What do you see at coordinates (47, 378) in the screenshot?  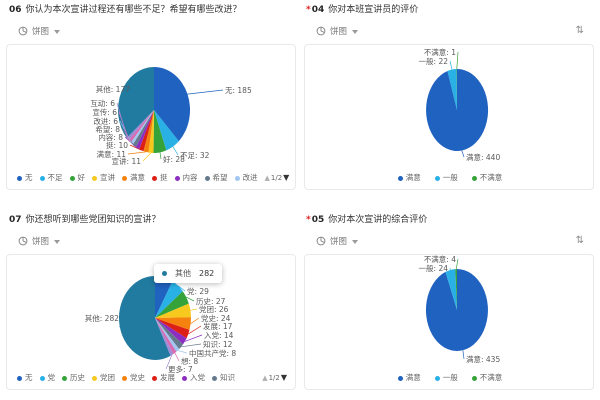 I see `legend-item: 党` at bounding box center [47, 378].